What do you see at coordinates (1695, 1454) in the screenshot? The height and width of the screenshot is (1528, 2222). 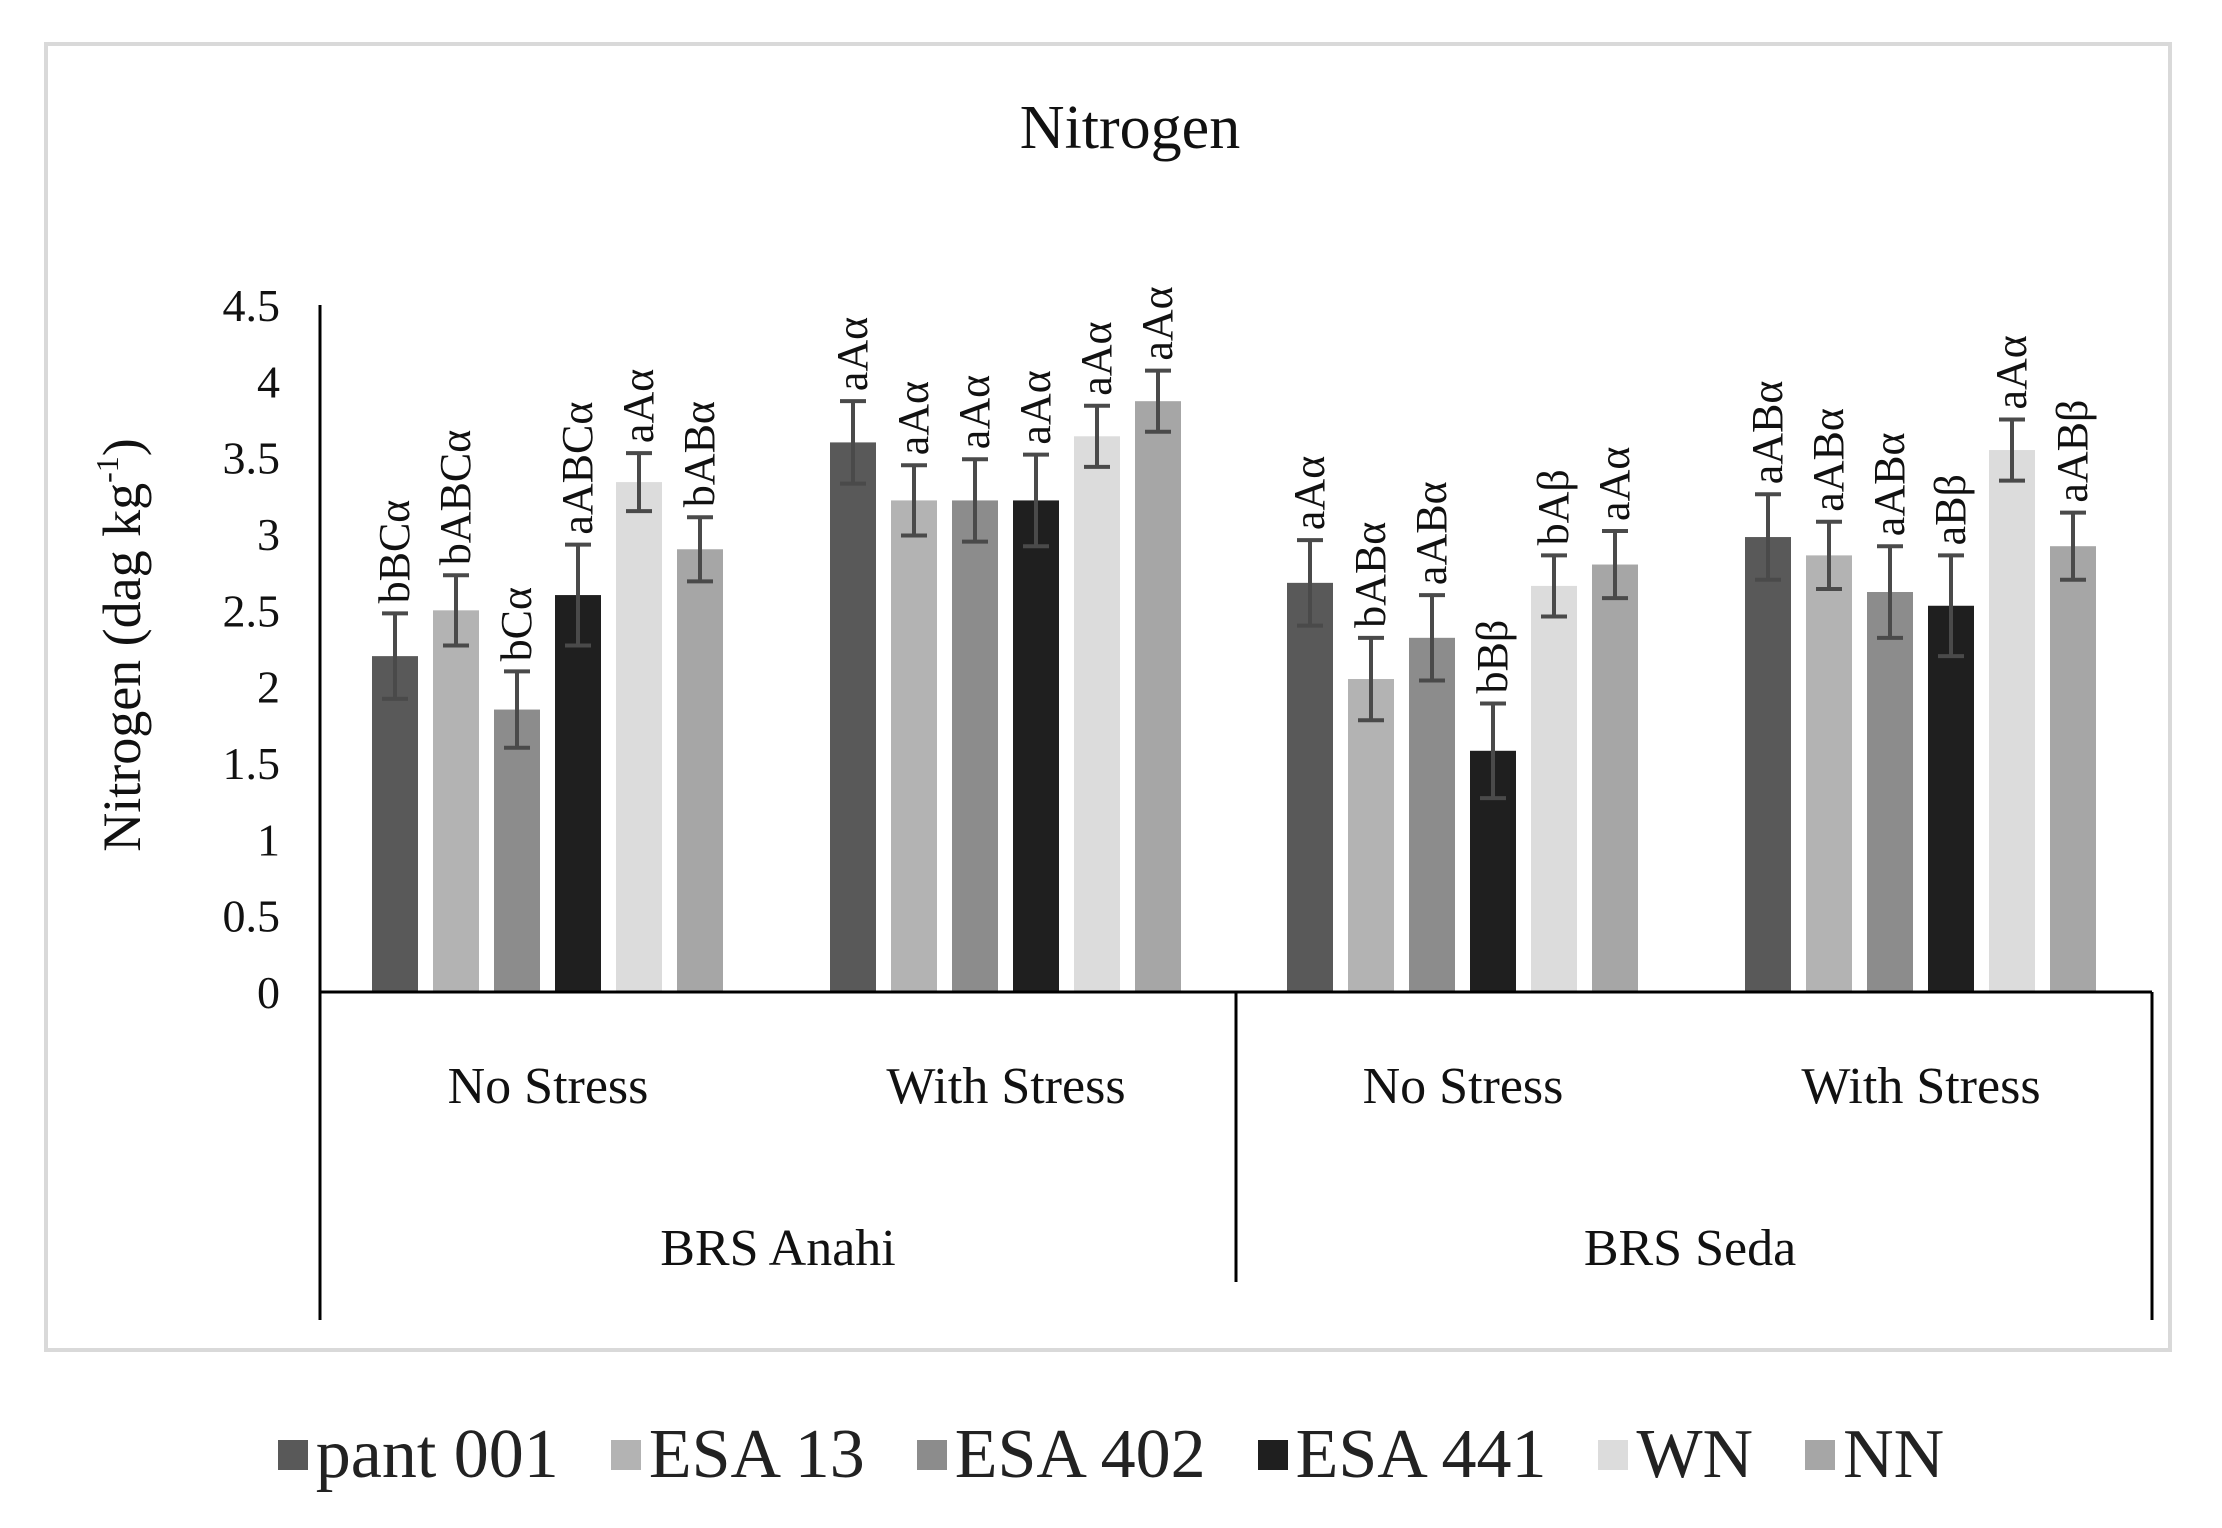 I see `legend-label: WN` at bounding box center [1695, 1454].